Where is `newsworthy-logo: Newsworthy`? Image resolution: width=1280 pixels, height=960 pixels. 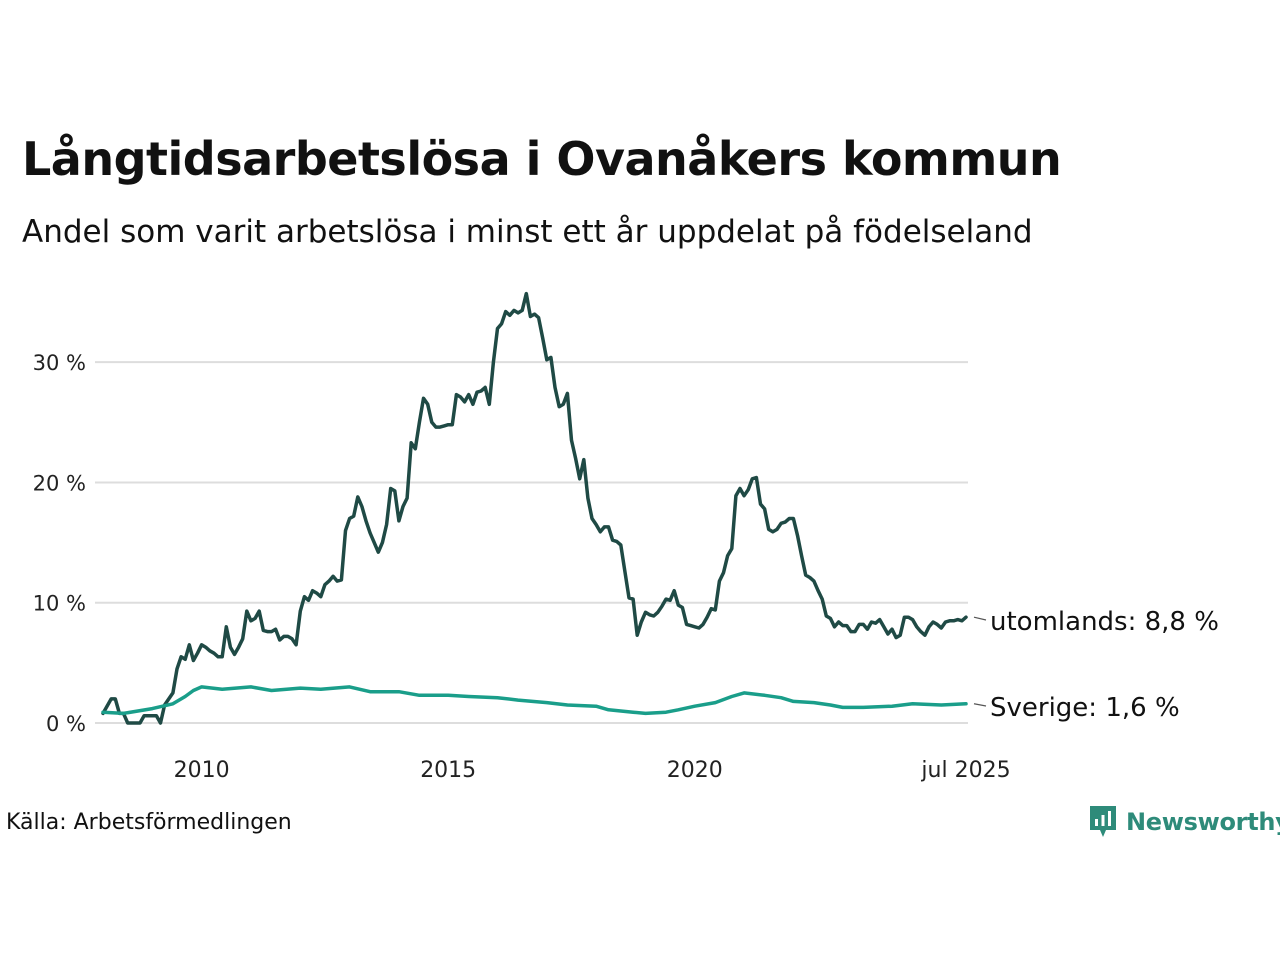 newsworthy-logo: Newsworthy is located at coordinates (1184, 822).